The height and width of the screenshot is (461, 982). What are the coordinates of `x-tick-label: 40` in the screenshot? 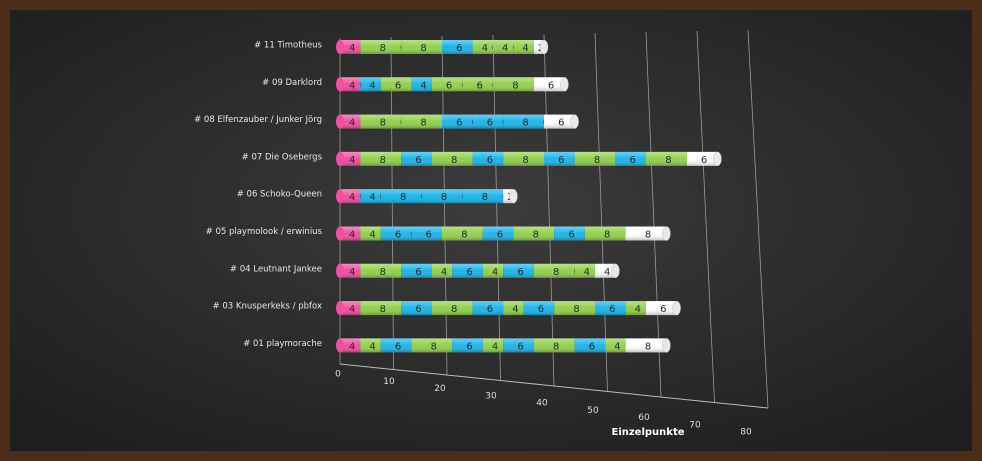 It's located at (542, 404).